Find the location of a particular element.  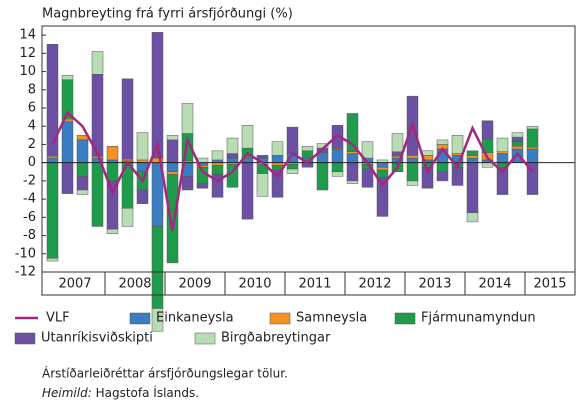

source-label: Heimild: is located at coordinates (67, 393).